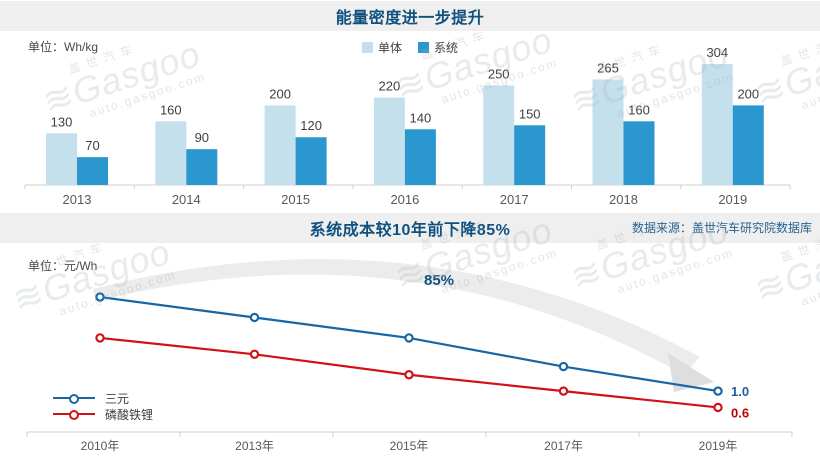 This screenshot has height=461, width=820. What do you see at coordinates (410, 47) in the screenshot?
I see `top-legend: 单体 系统` at bounding box center [410, 47].